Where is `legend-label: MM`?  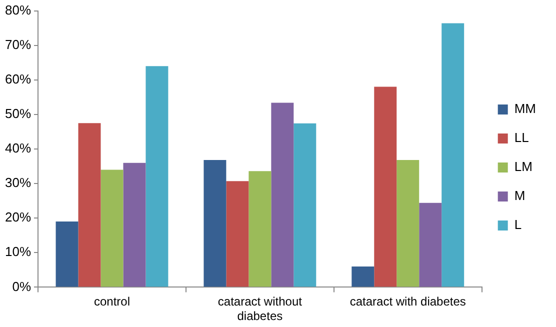
legend-label: MM is located at coordinates (525, 108).